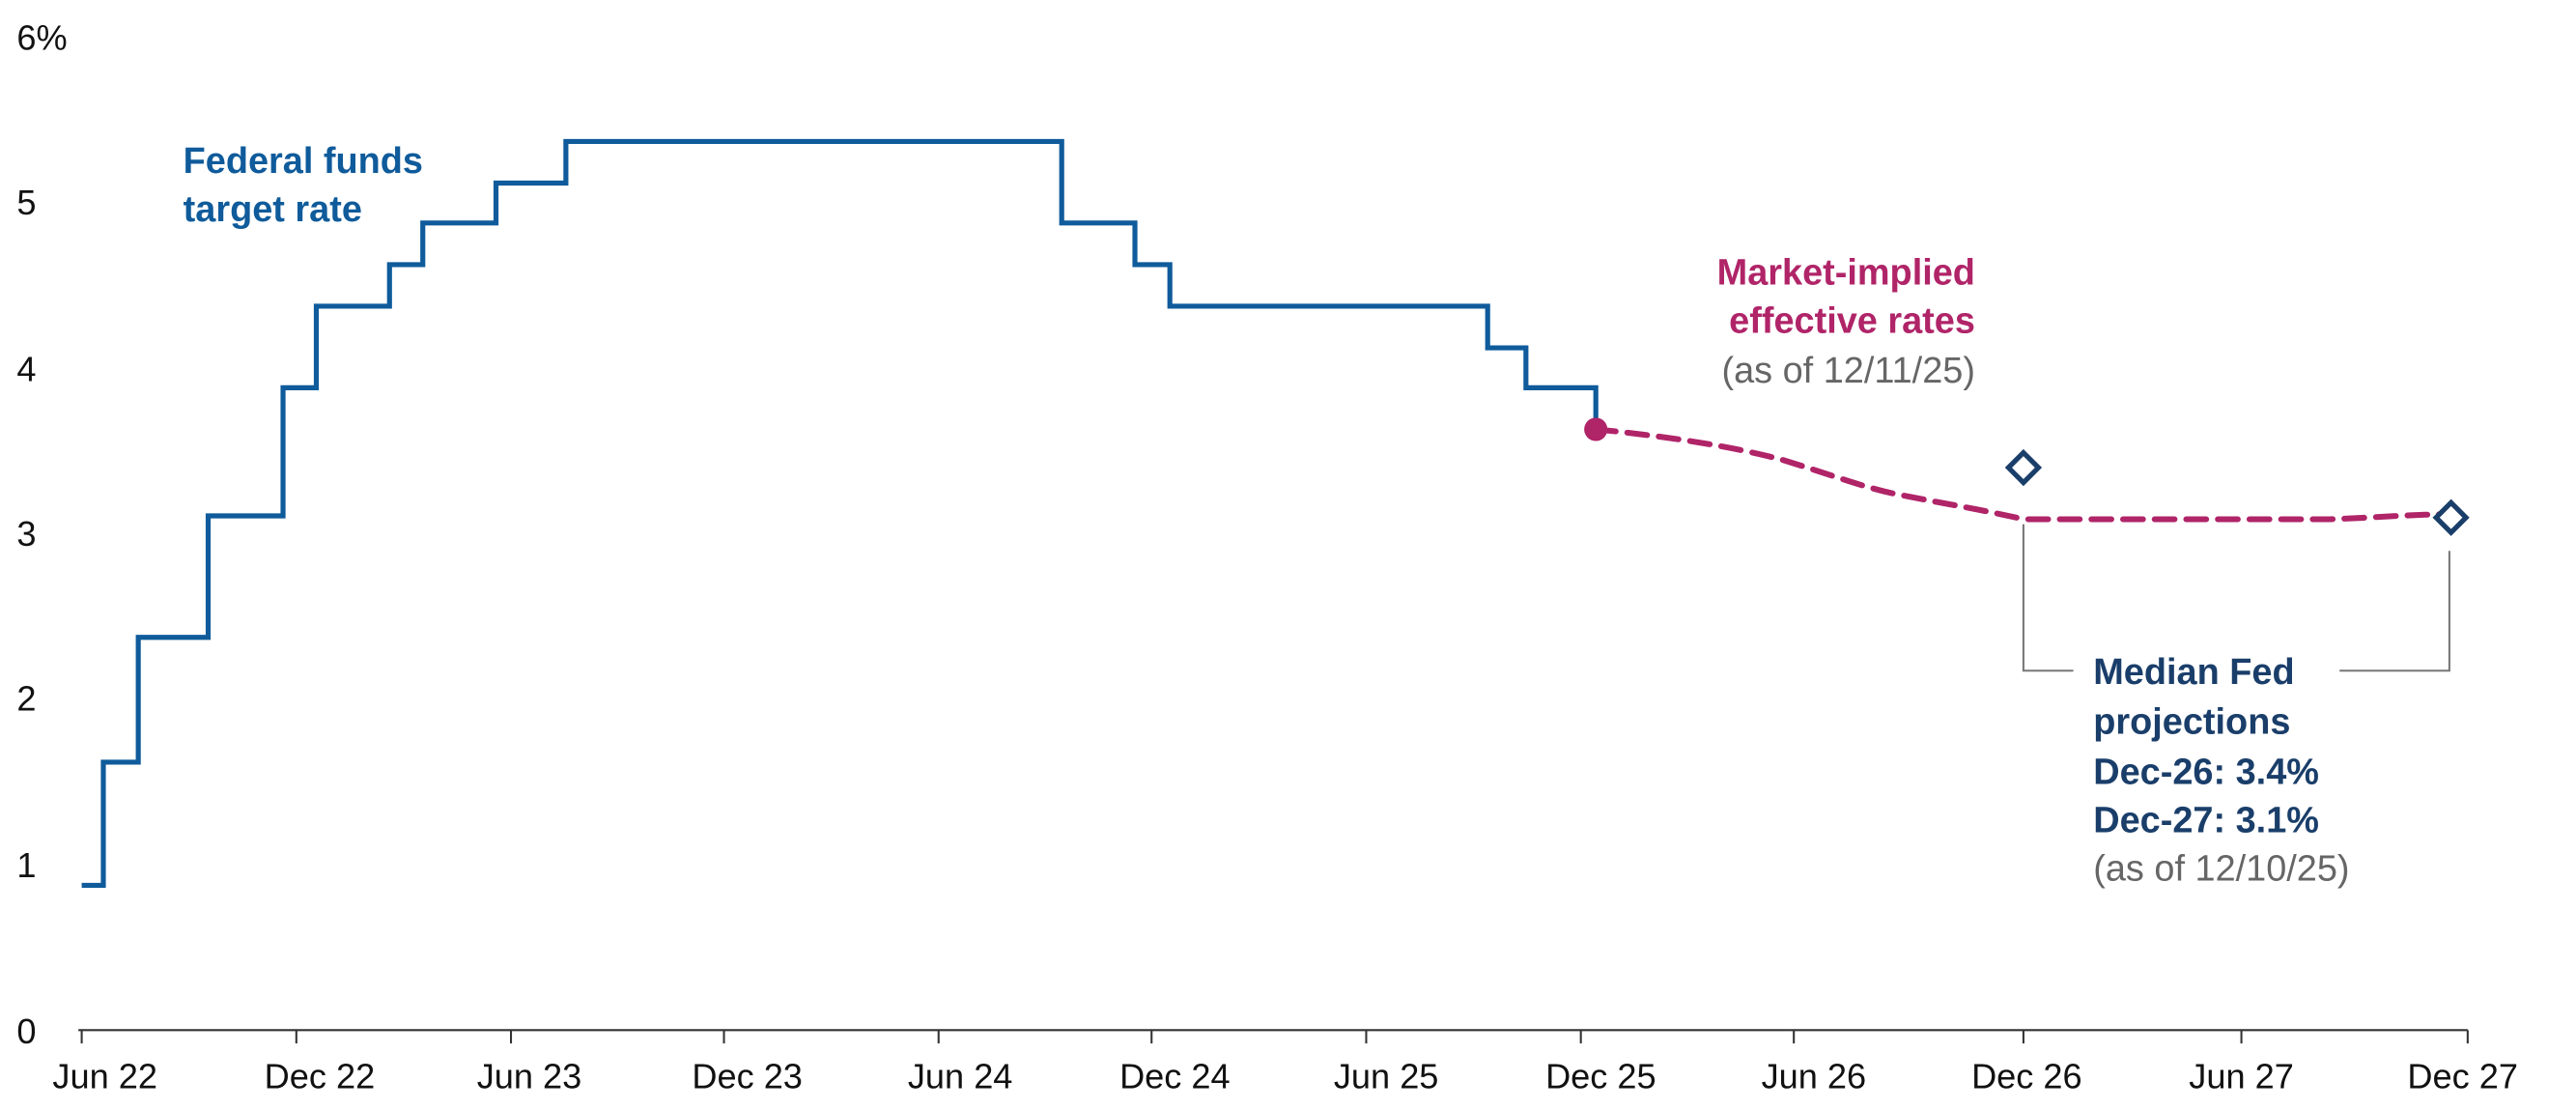 This screenshot has width=2576, height=1110. I want to click on fed-funds-label-line1: Federal funds, so click(303, 162).